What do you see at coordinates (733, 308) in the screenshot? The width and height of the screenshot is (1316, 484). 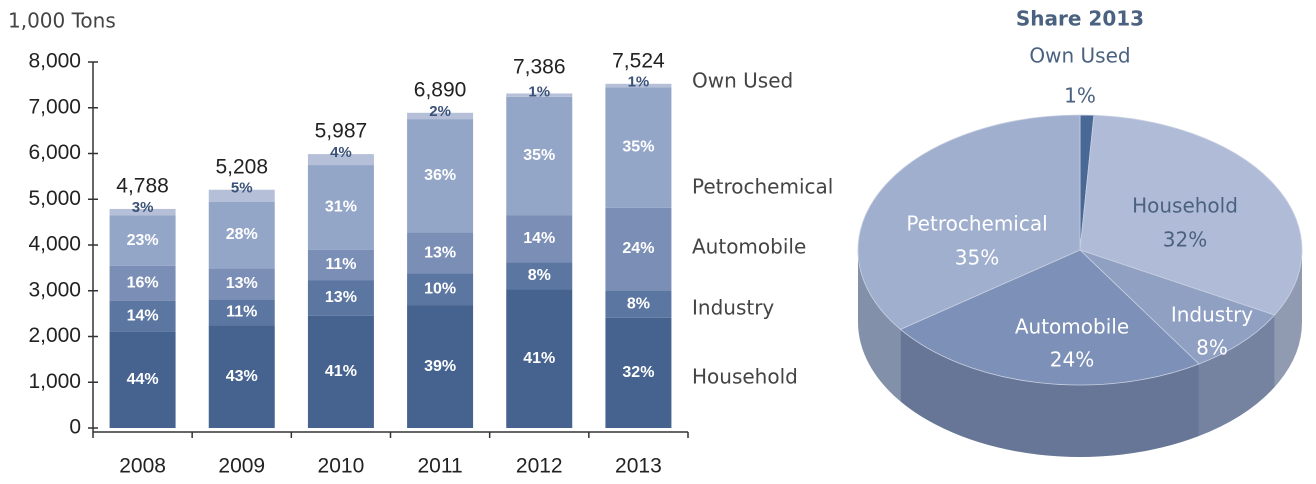 I see `legend-label: Industry` at bounding box center [733, 308].